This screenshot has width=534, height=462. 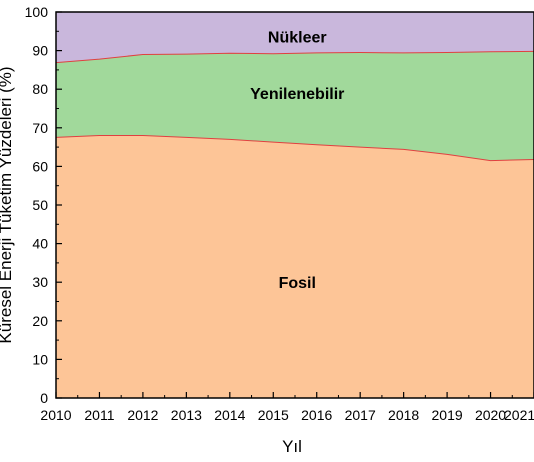 I want to click on area-nükleer, so click(x=295, y=37).